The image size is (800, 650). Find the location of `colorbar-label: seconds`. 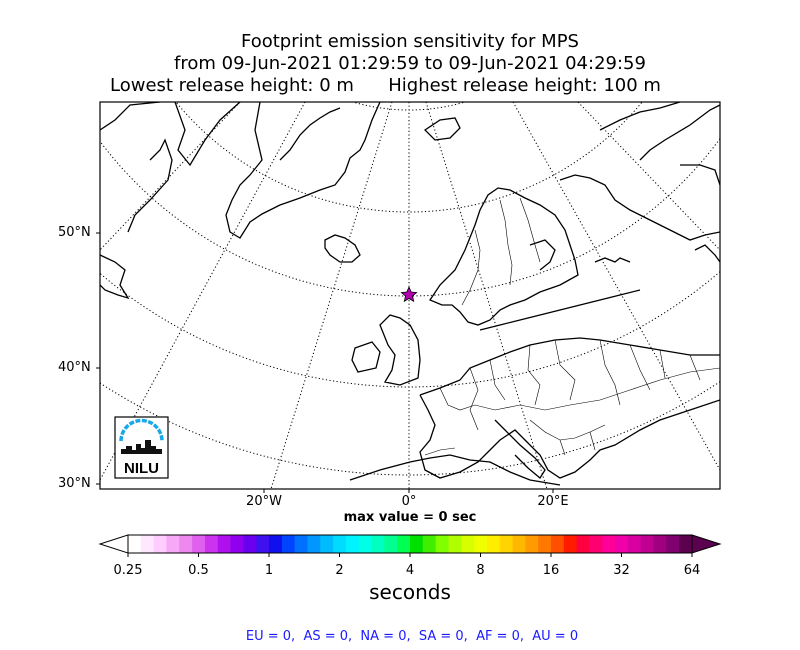

colorbar-label: seconds is located at coordinates (410, 592).